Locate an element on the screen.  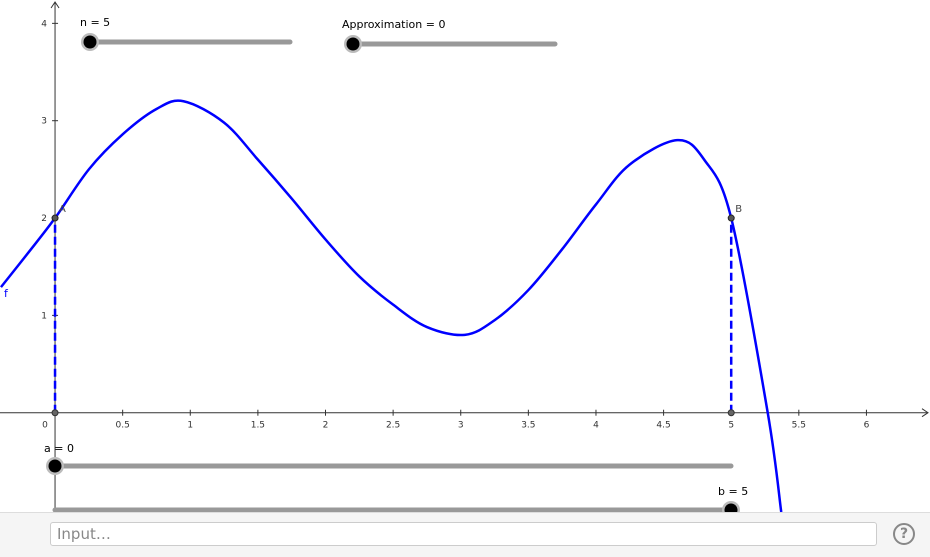
slider-label: a = 0 is located at coordinates (59, 448).